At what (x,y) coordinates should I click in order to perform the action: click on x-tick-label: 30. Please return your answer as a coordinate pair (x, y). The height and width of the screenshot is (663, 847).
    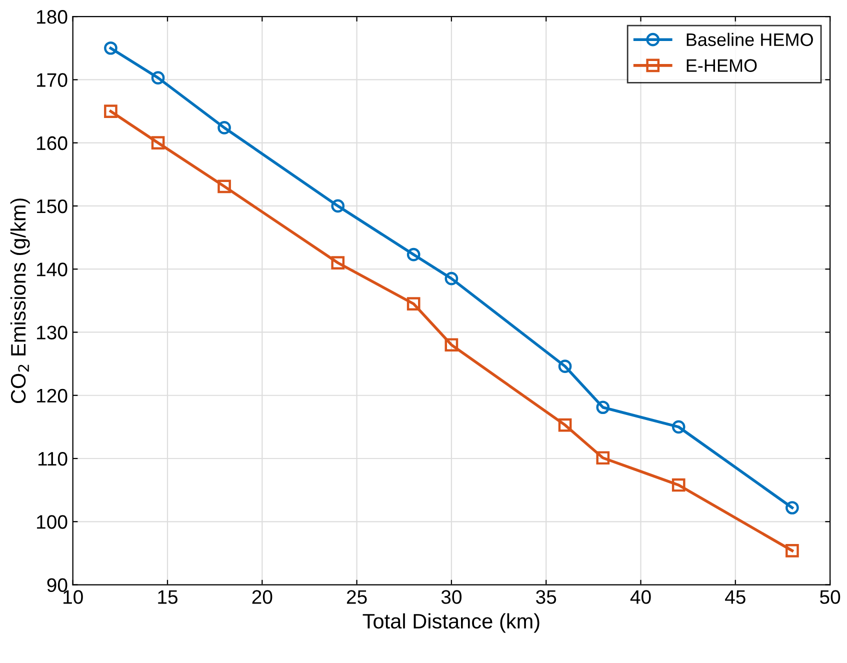
    Looking at the image, I should click on (451, 597).